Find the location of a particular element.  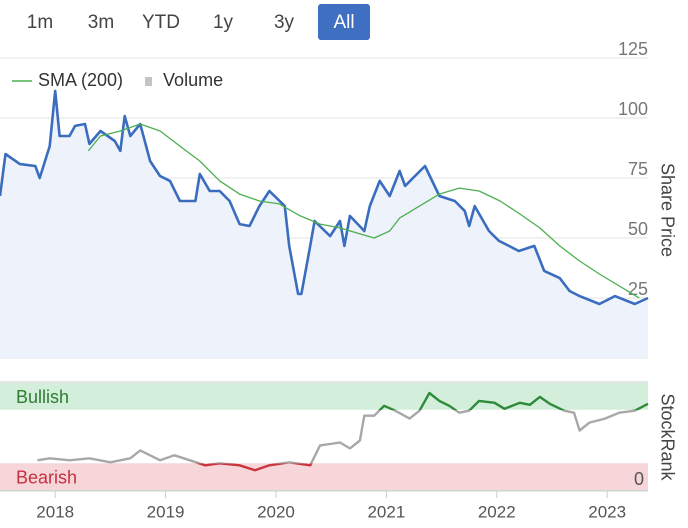

range-button: All is located at coordinates (343, 22).